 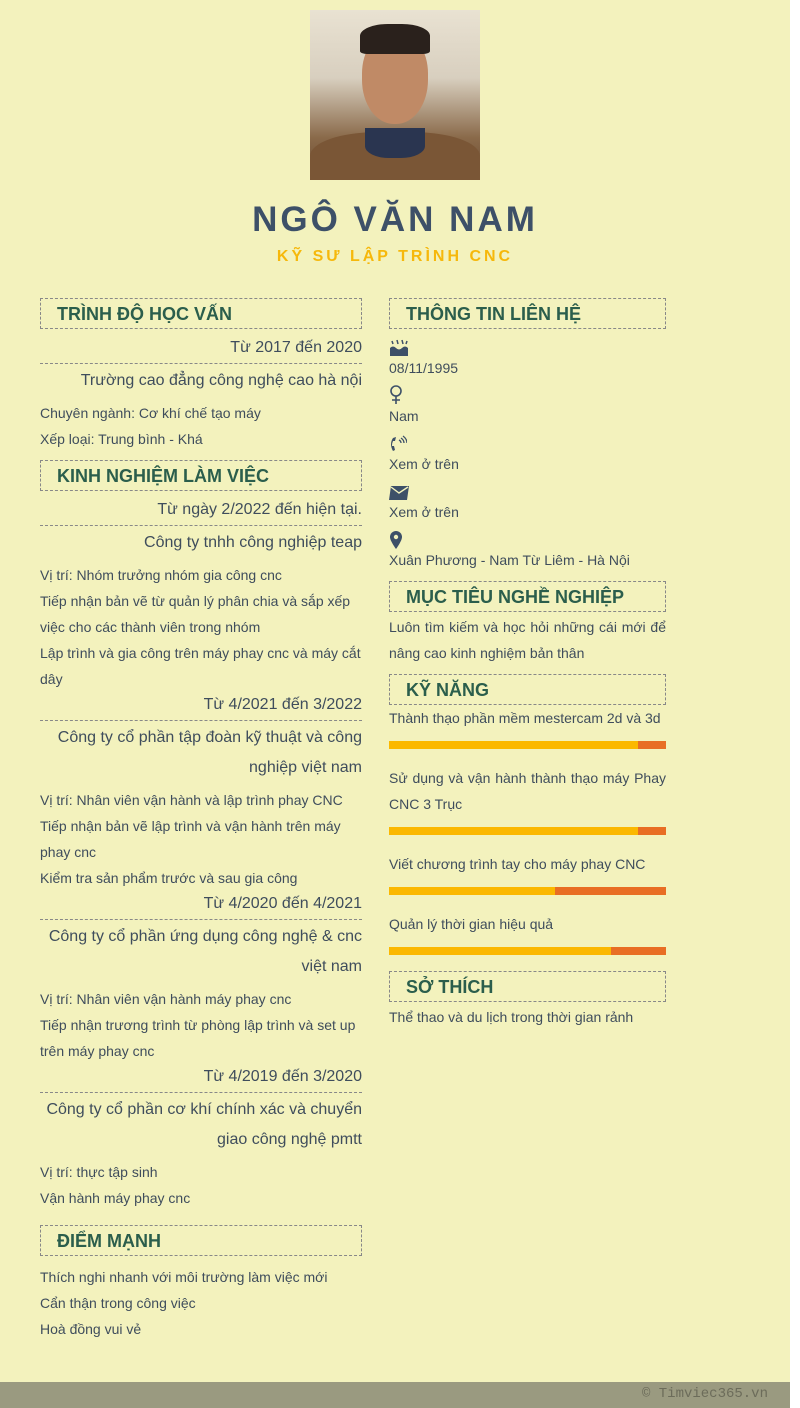 What do you see at coordinates (527, 442) in the screenshot?
I see `phone-icon` at bounding box center [527, 442].